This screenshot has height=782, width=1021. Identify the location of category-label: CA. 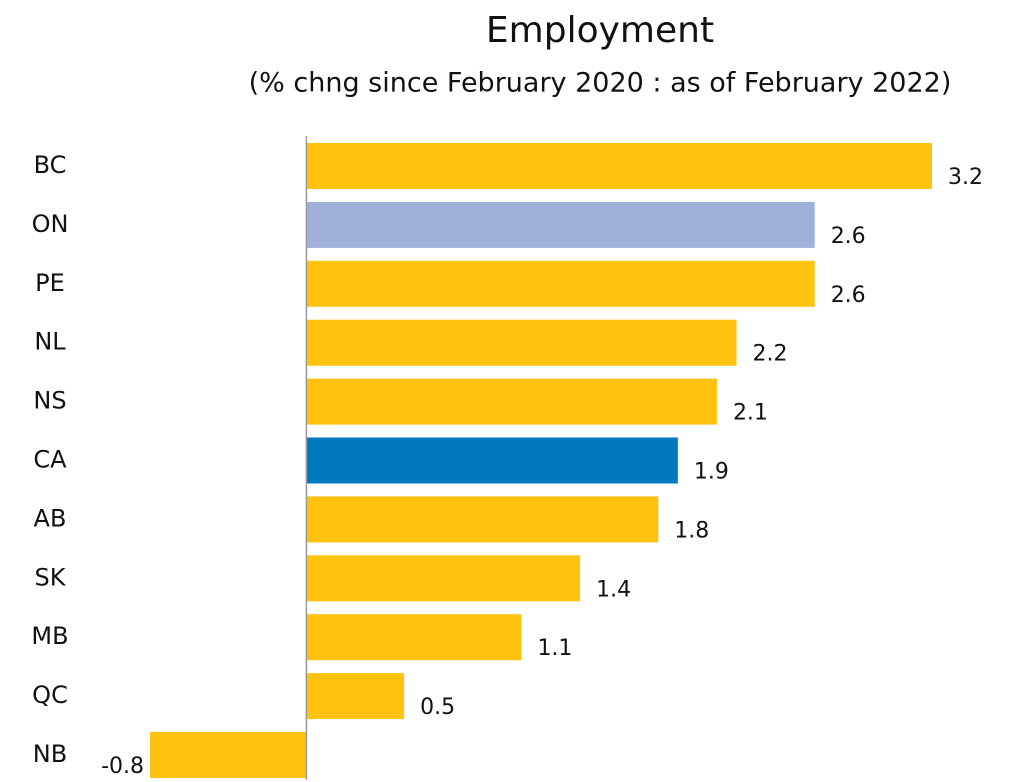
(50, 460).